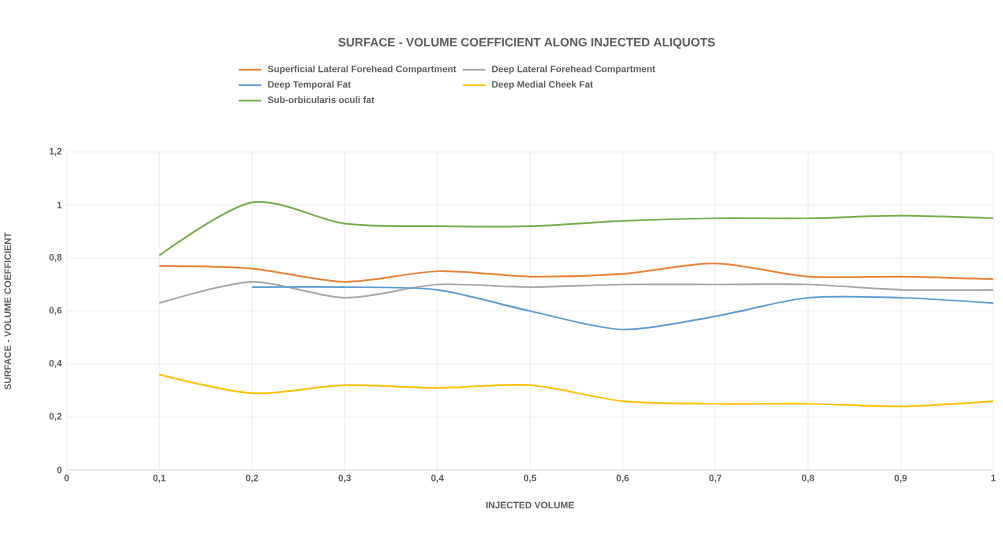 This screenshot has height=554, width=1003. What do you see at coordinates (55, 364) in the screenshot?
I see `y-tick-label: 0,4` at bounding box center [55, 364].